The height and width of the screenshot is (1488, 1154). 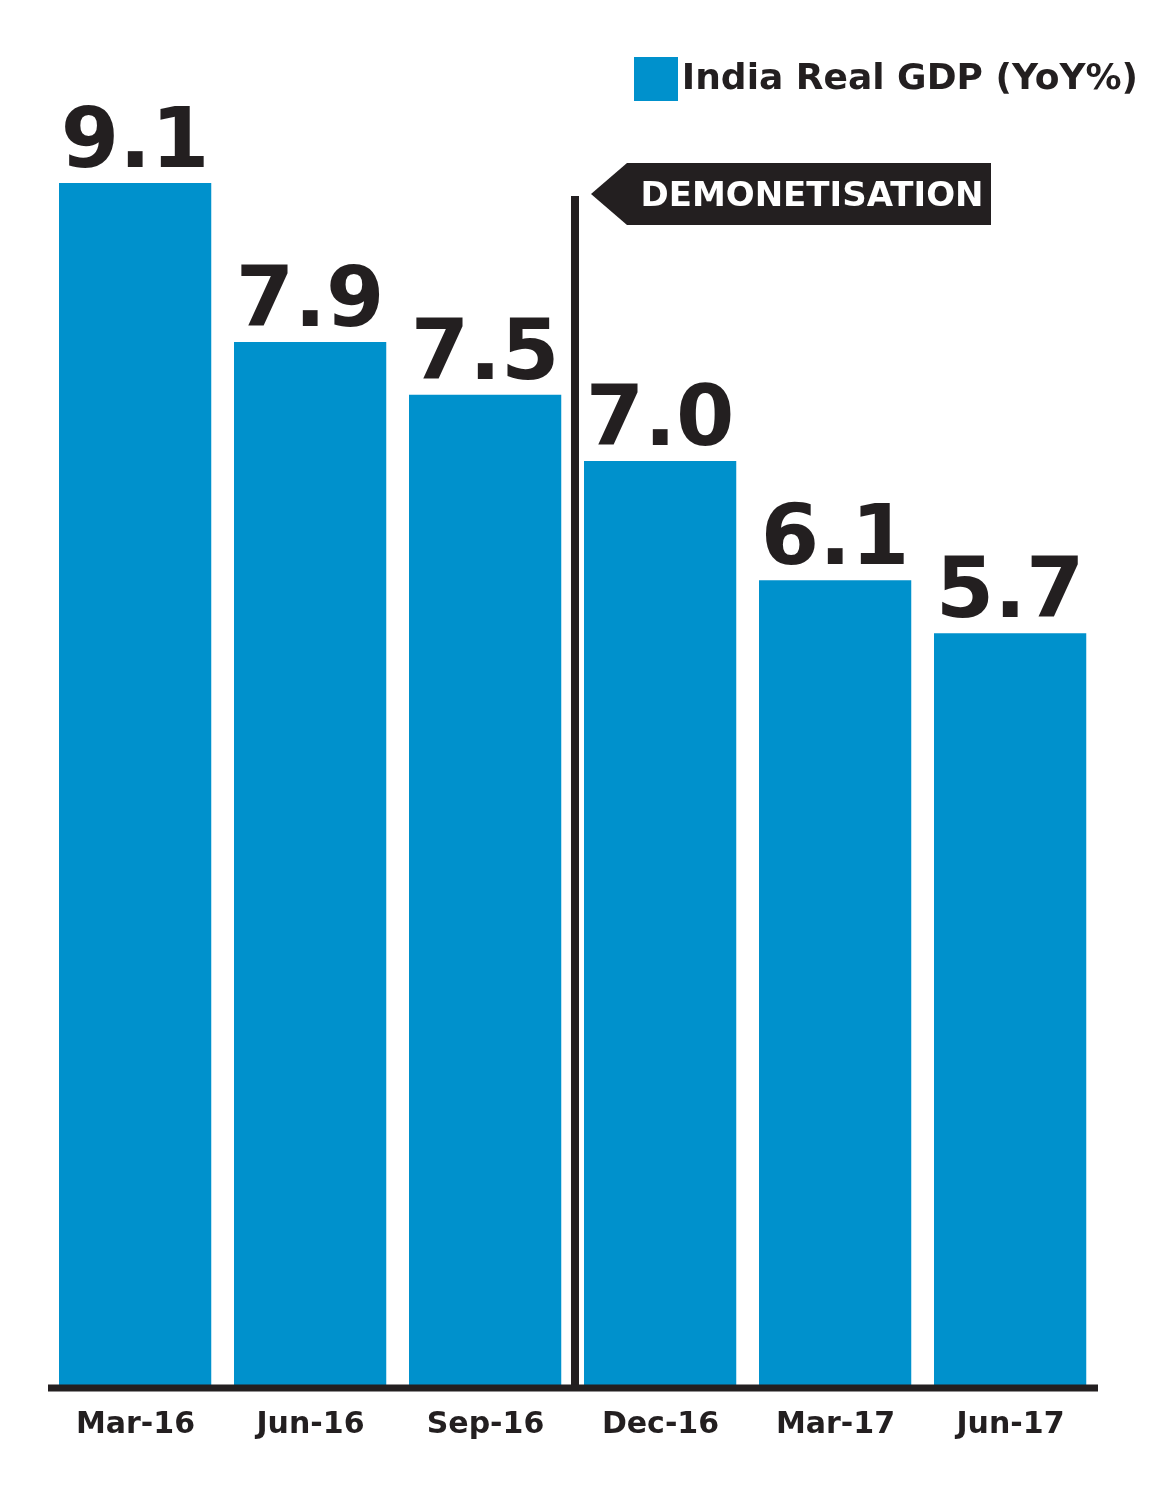 What do you see at coordinates (660, 1423) in the screenshot?
I see `x-tick-label: Dec-16` at bounding box center [660, 1423].